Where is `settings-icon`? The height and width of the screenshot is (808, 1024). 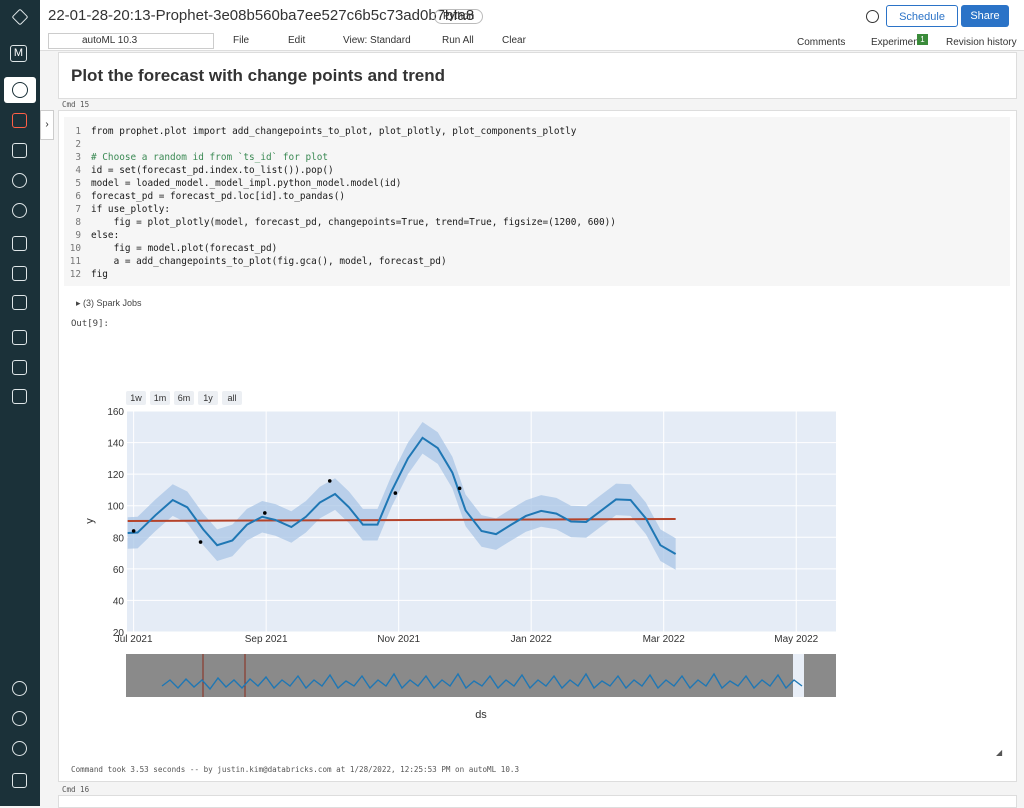 settings-icon is located at coordinates (19, 718).